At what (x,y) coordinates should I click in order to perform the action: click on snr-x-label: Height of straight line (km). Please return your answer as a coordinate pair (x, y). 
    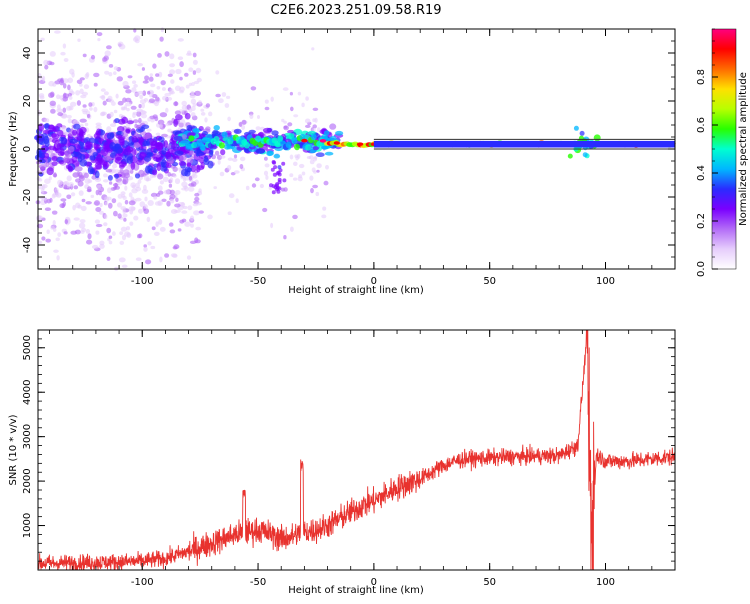
    Looking at the image, I should click on (356, 590).